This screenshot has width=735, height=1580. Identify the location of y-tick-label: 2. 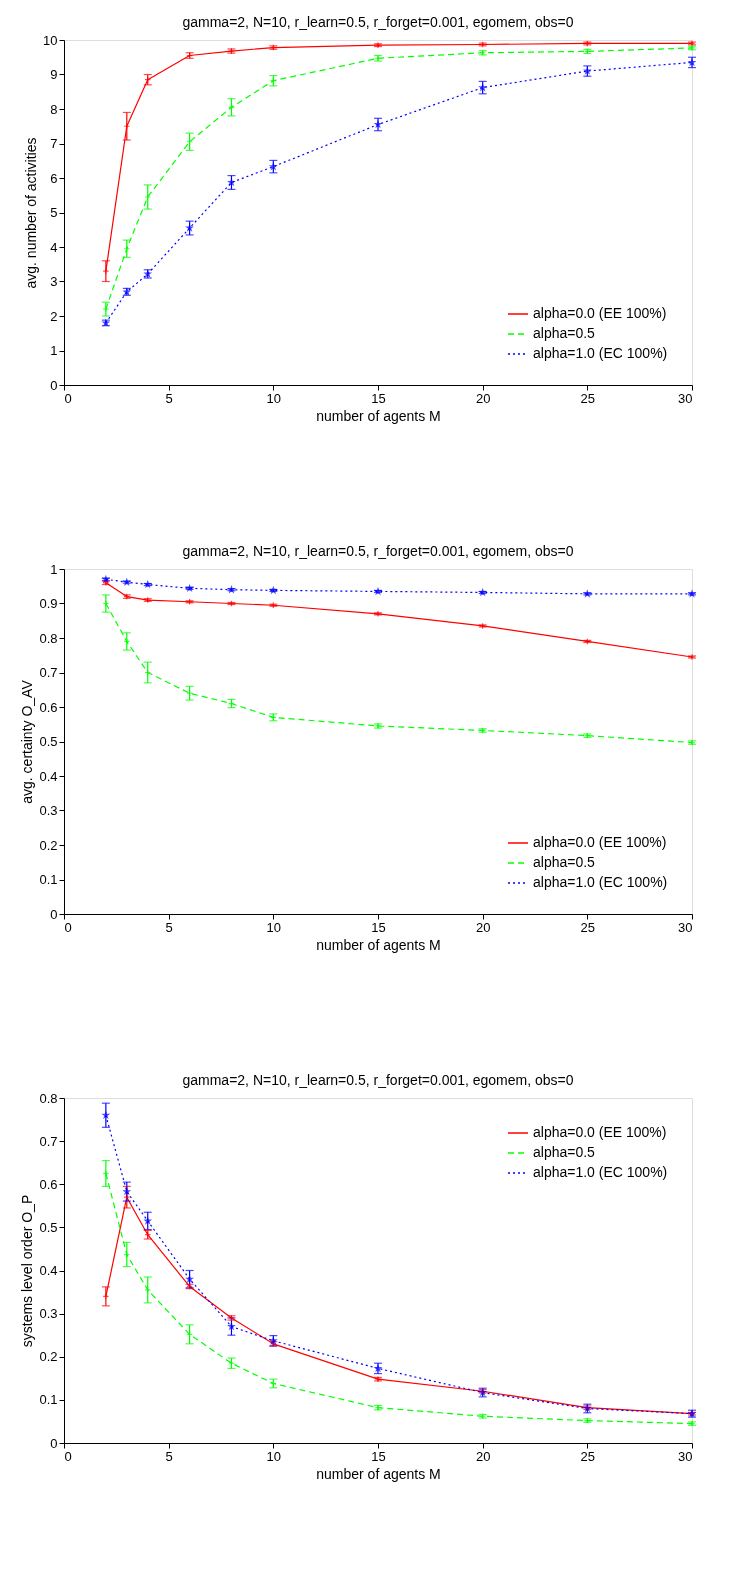
(54, 316).